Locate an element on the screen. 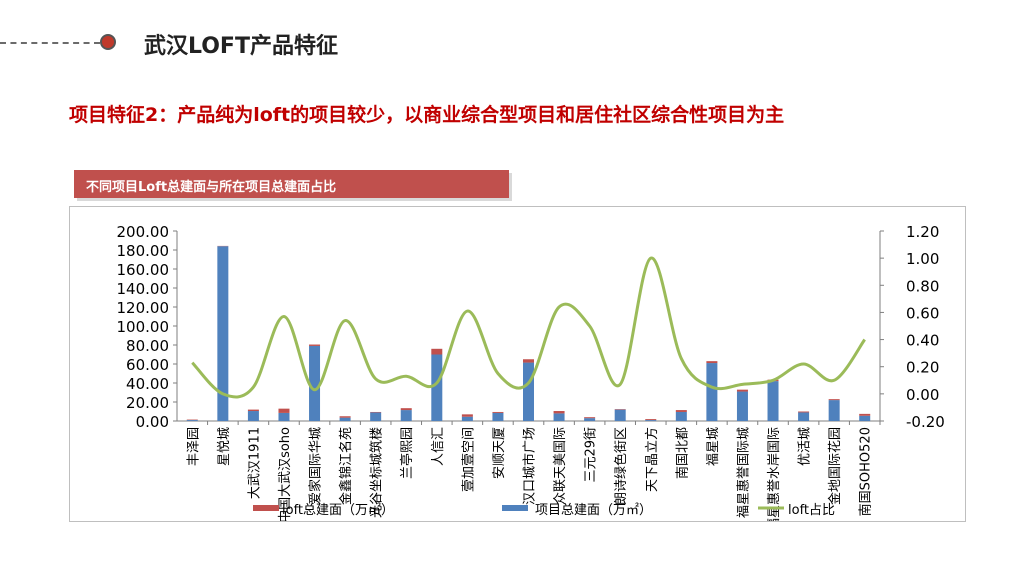 This screenshot has height=576, width=1024. category-label: 兰亭熙园 is located at coordinates (407, 453).